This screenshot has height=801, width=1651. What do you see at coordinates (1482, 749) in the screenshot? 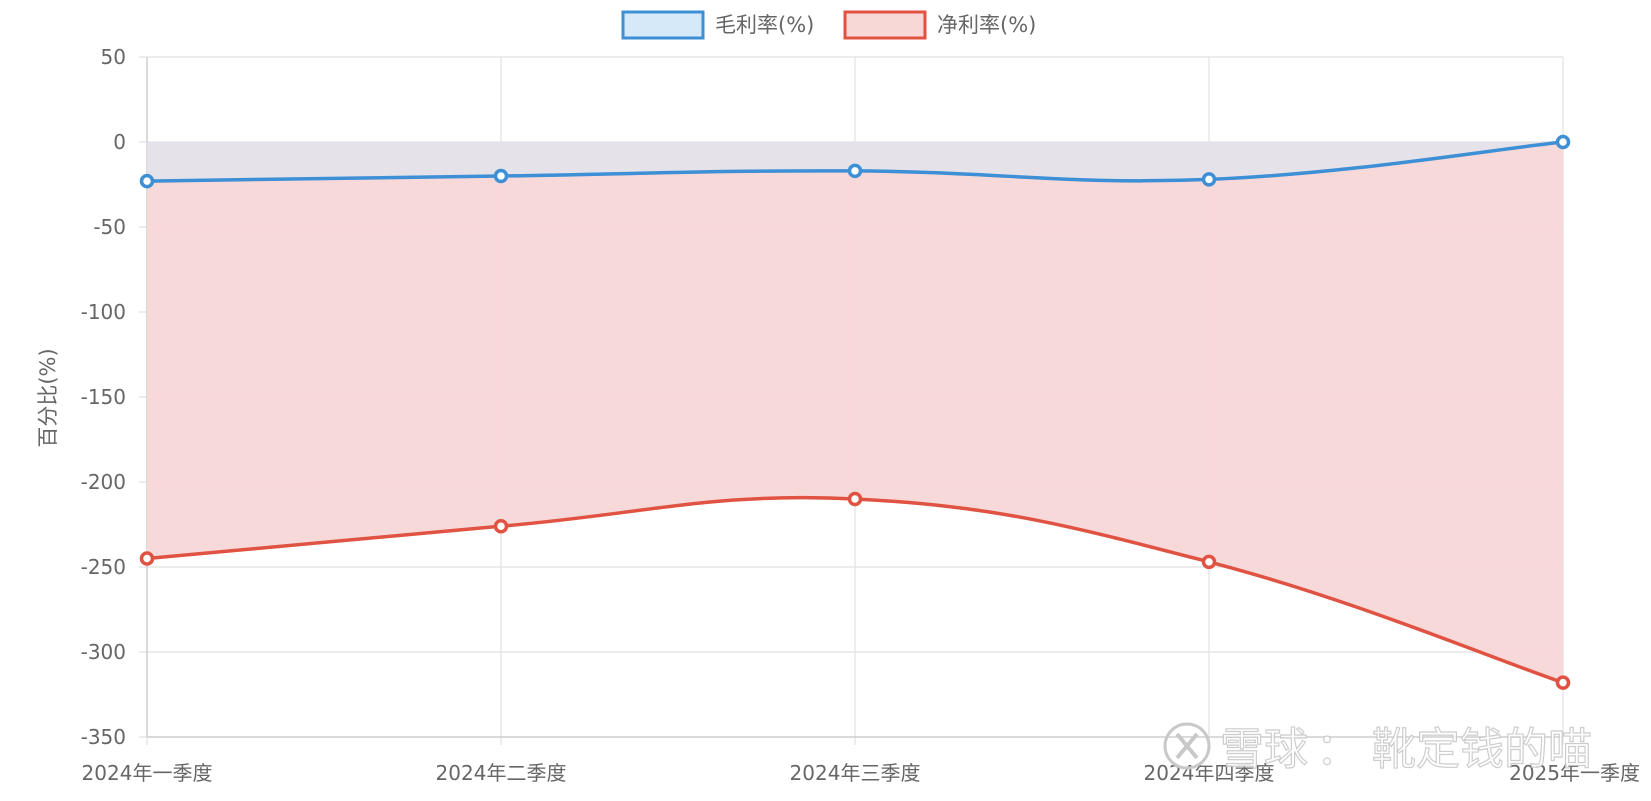
I see `watermark-author: 靴定钱的喵` at bounding box center [1482, 749].